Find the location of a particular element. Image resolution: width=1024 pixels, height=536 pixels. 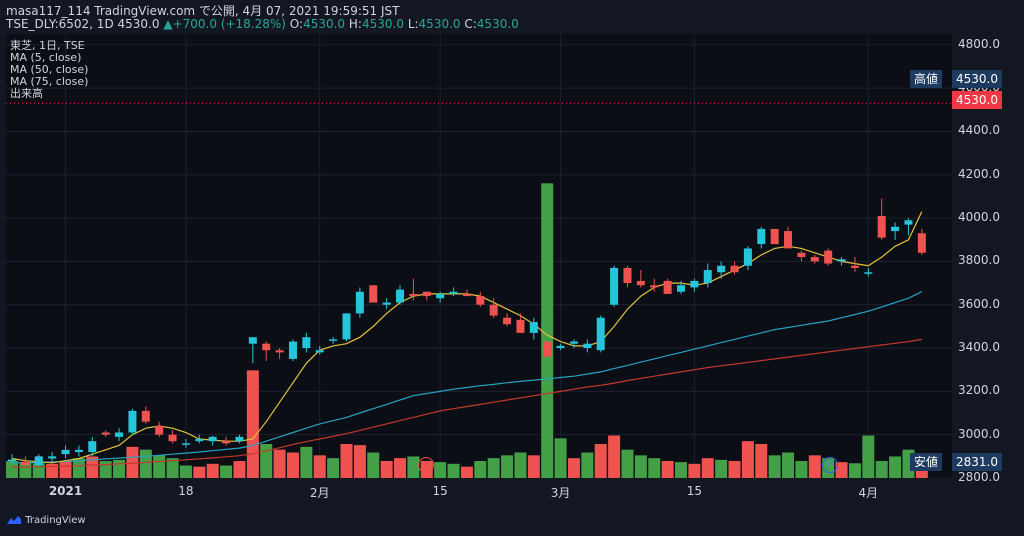

dividend-event-icon: D is located at coordinates (830, 465).